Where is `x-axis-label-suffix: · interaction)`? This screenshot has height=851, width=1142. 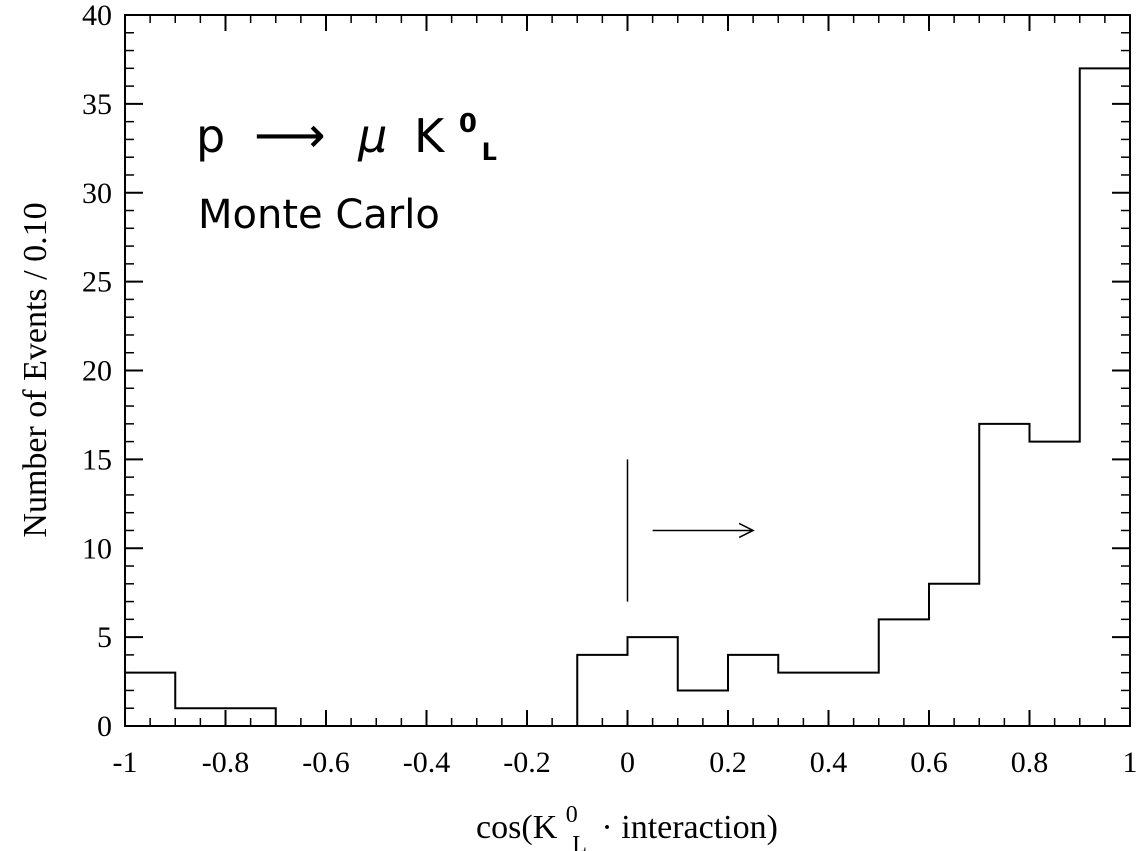
x-axis-label-suffix: · interaction) is located at coordinates (689, 827).